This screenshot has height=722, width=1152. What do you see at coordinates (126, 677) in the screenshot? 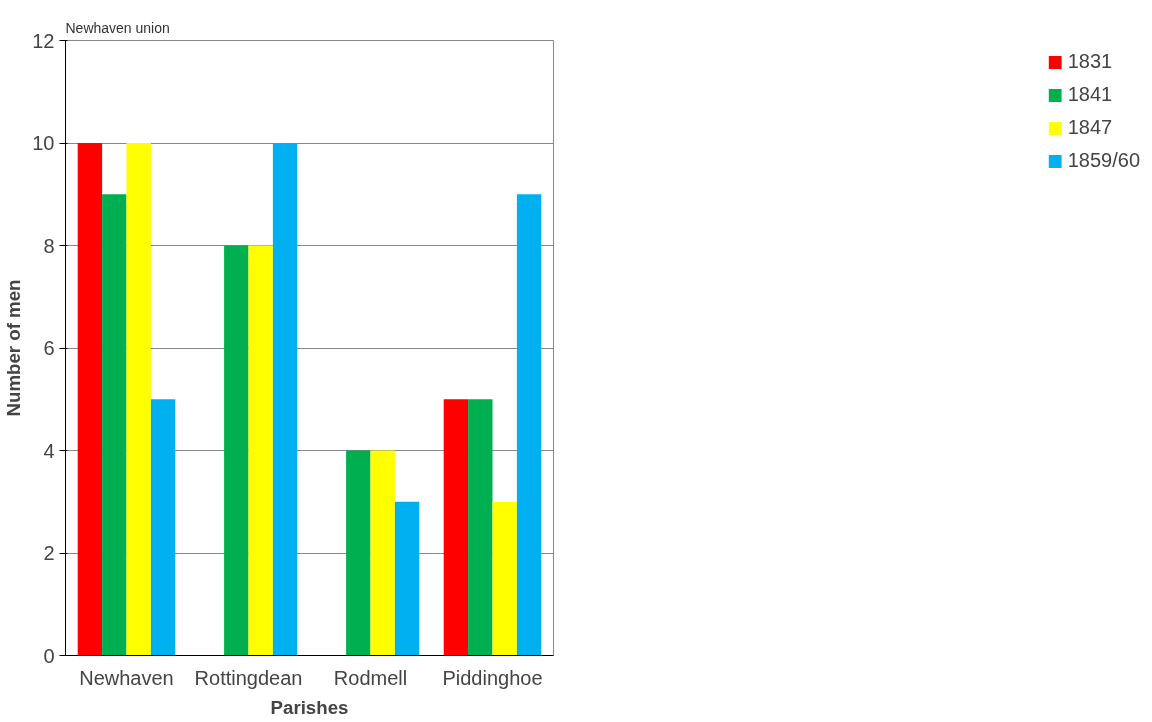
I see `x-tick-label: Newhaven` at bounding box center [126, 677].